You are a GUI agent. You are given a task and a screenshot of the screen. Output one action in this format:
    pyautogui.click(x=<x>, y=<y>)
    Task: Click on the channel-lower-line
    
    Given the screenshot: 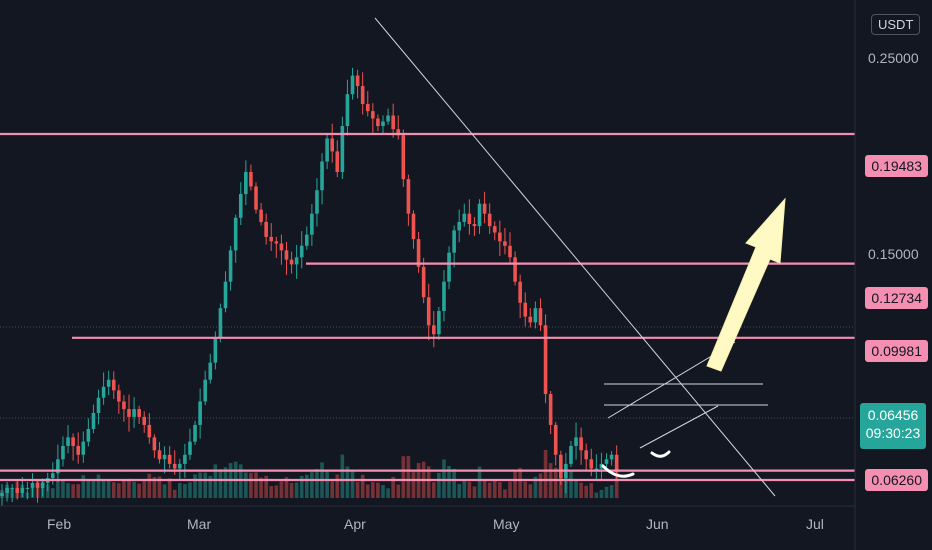 What is the action you would take?
    pyautogui.click(x=679, y=427)
    